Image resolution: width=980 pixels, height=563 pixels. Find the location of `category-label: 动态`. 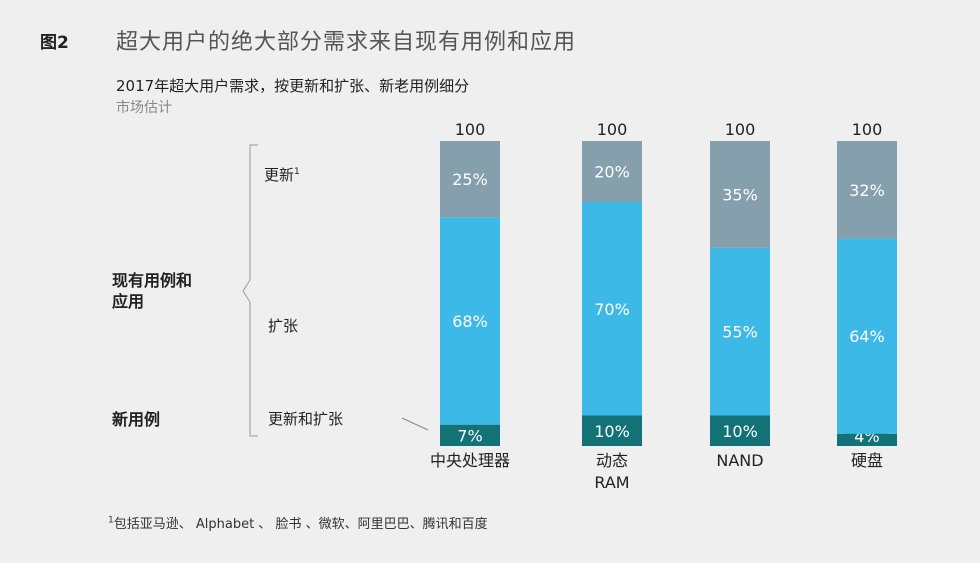

category-label: 动态 is located at coordinates (612, 460).